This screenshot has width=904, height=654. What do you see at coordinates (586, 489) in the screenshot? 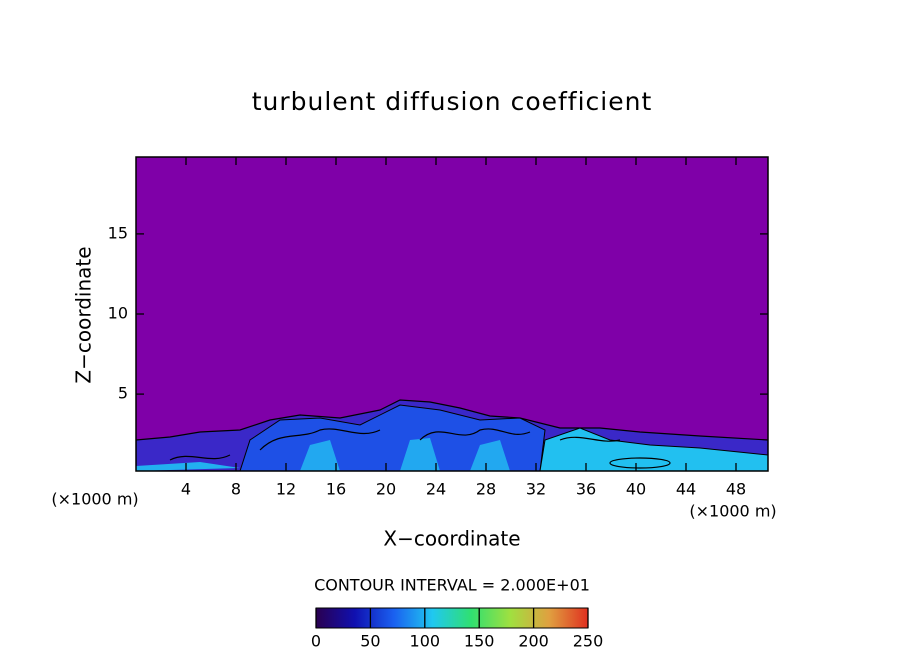
I see `x-tick-label: 36` at bounding box center [586, 489].